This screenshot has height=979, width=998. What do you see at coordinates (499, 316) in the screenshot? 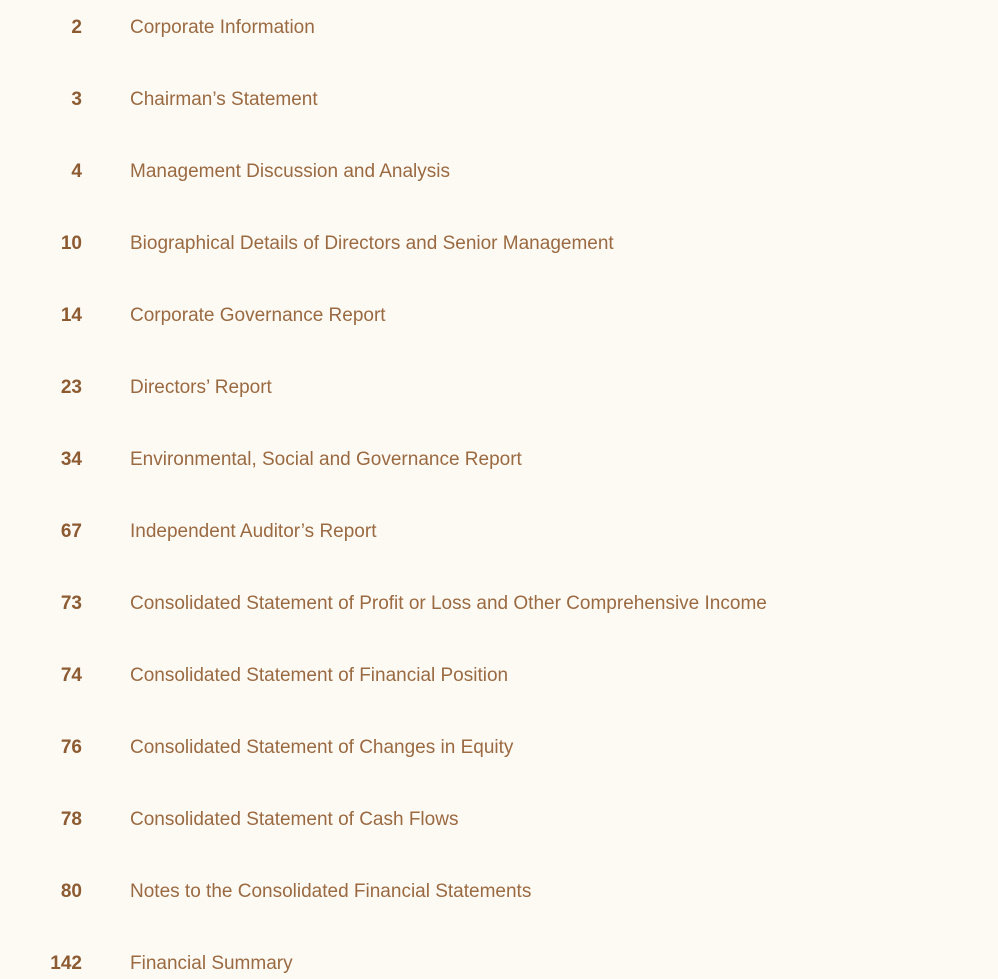
I see `toc-entry: 14 Corporate Governance Report` at bounding box center [499, 316].